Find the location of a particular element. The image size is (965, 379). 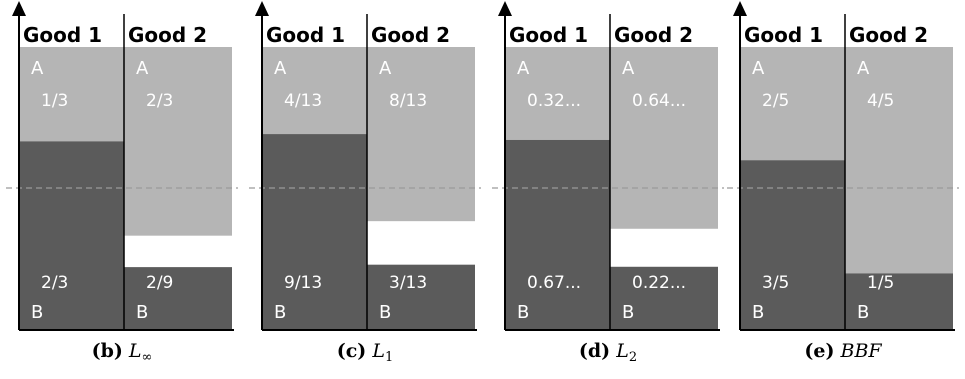

agent-b-value-good-2: 3/13 is located at coordinates (408, 283).